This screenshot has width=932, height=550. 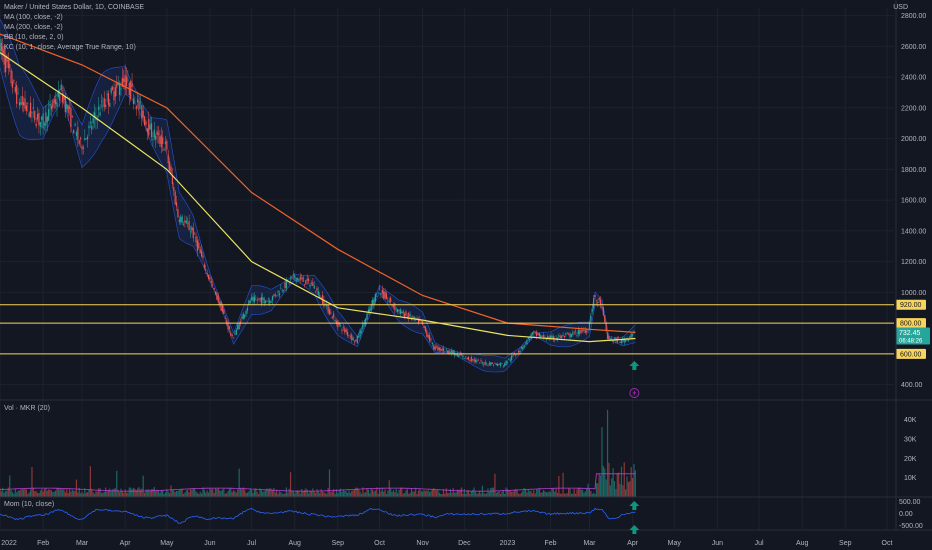 I want to click on volume-label: Vol · MKR (20), so click(x=27, y=408).